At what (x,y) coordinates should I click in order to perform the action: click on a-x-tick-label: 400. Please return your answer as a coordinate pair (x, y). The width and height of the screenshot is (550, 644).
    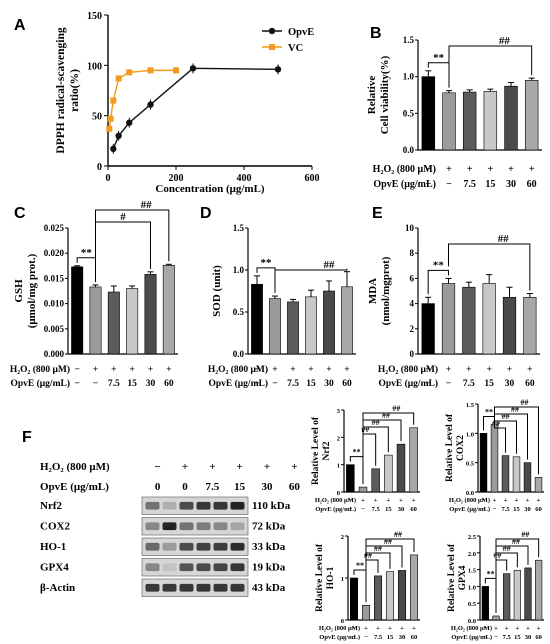
    Looking at the image, I should click on (244, 178).